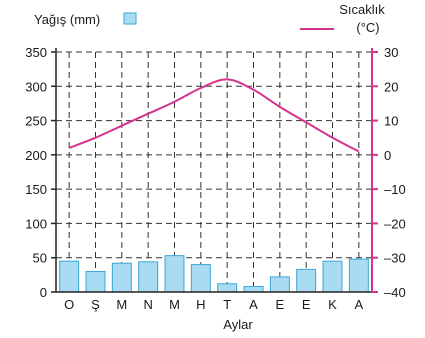  I want to click on category-label: Ş, so click(95, 304).